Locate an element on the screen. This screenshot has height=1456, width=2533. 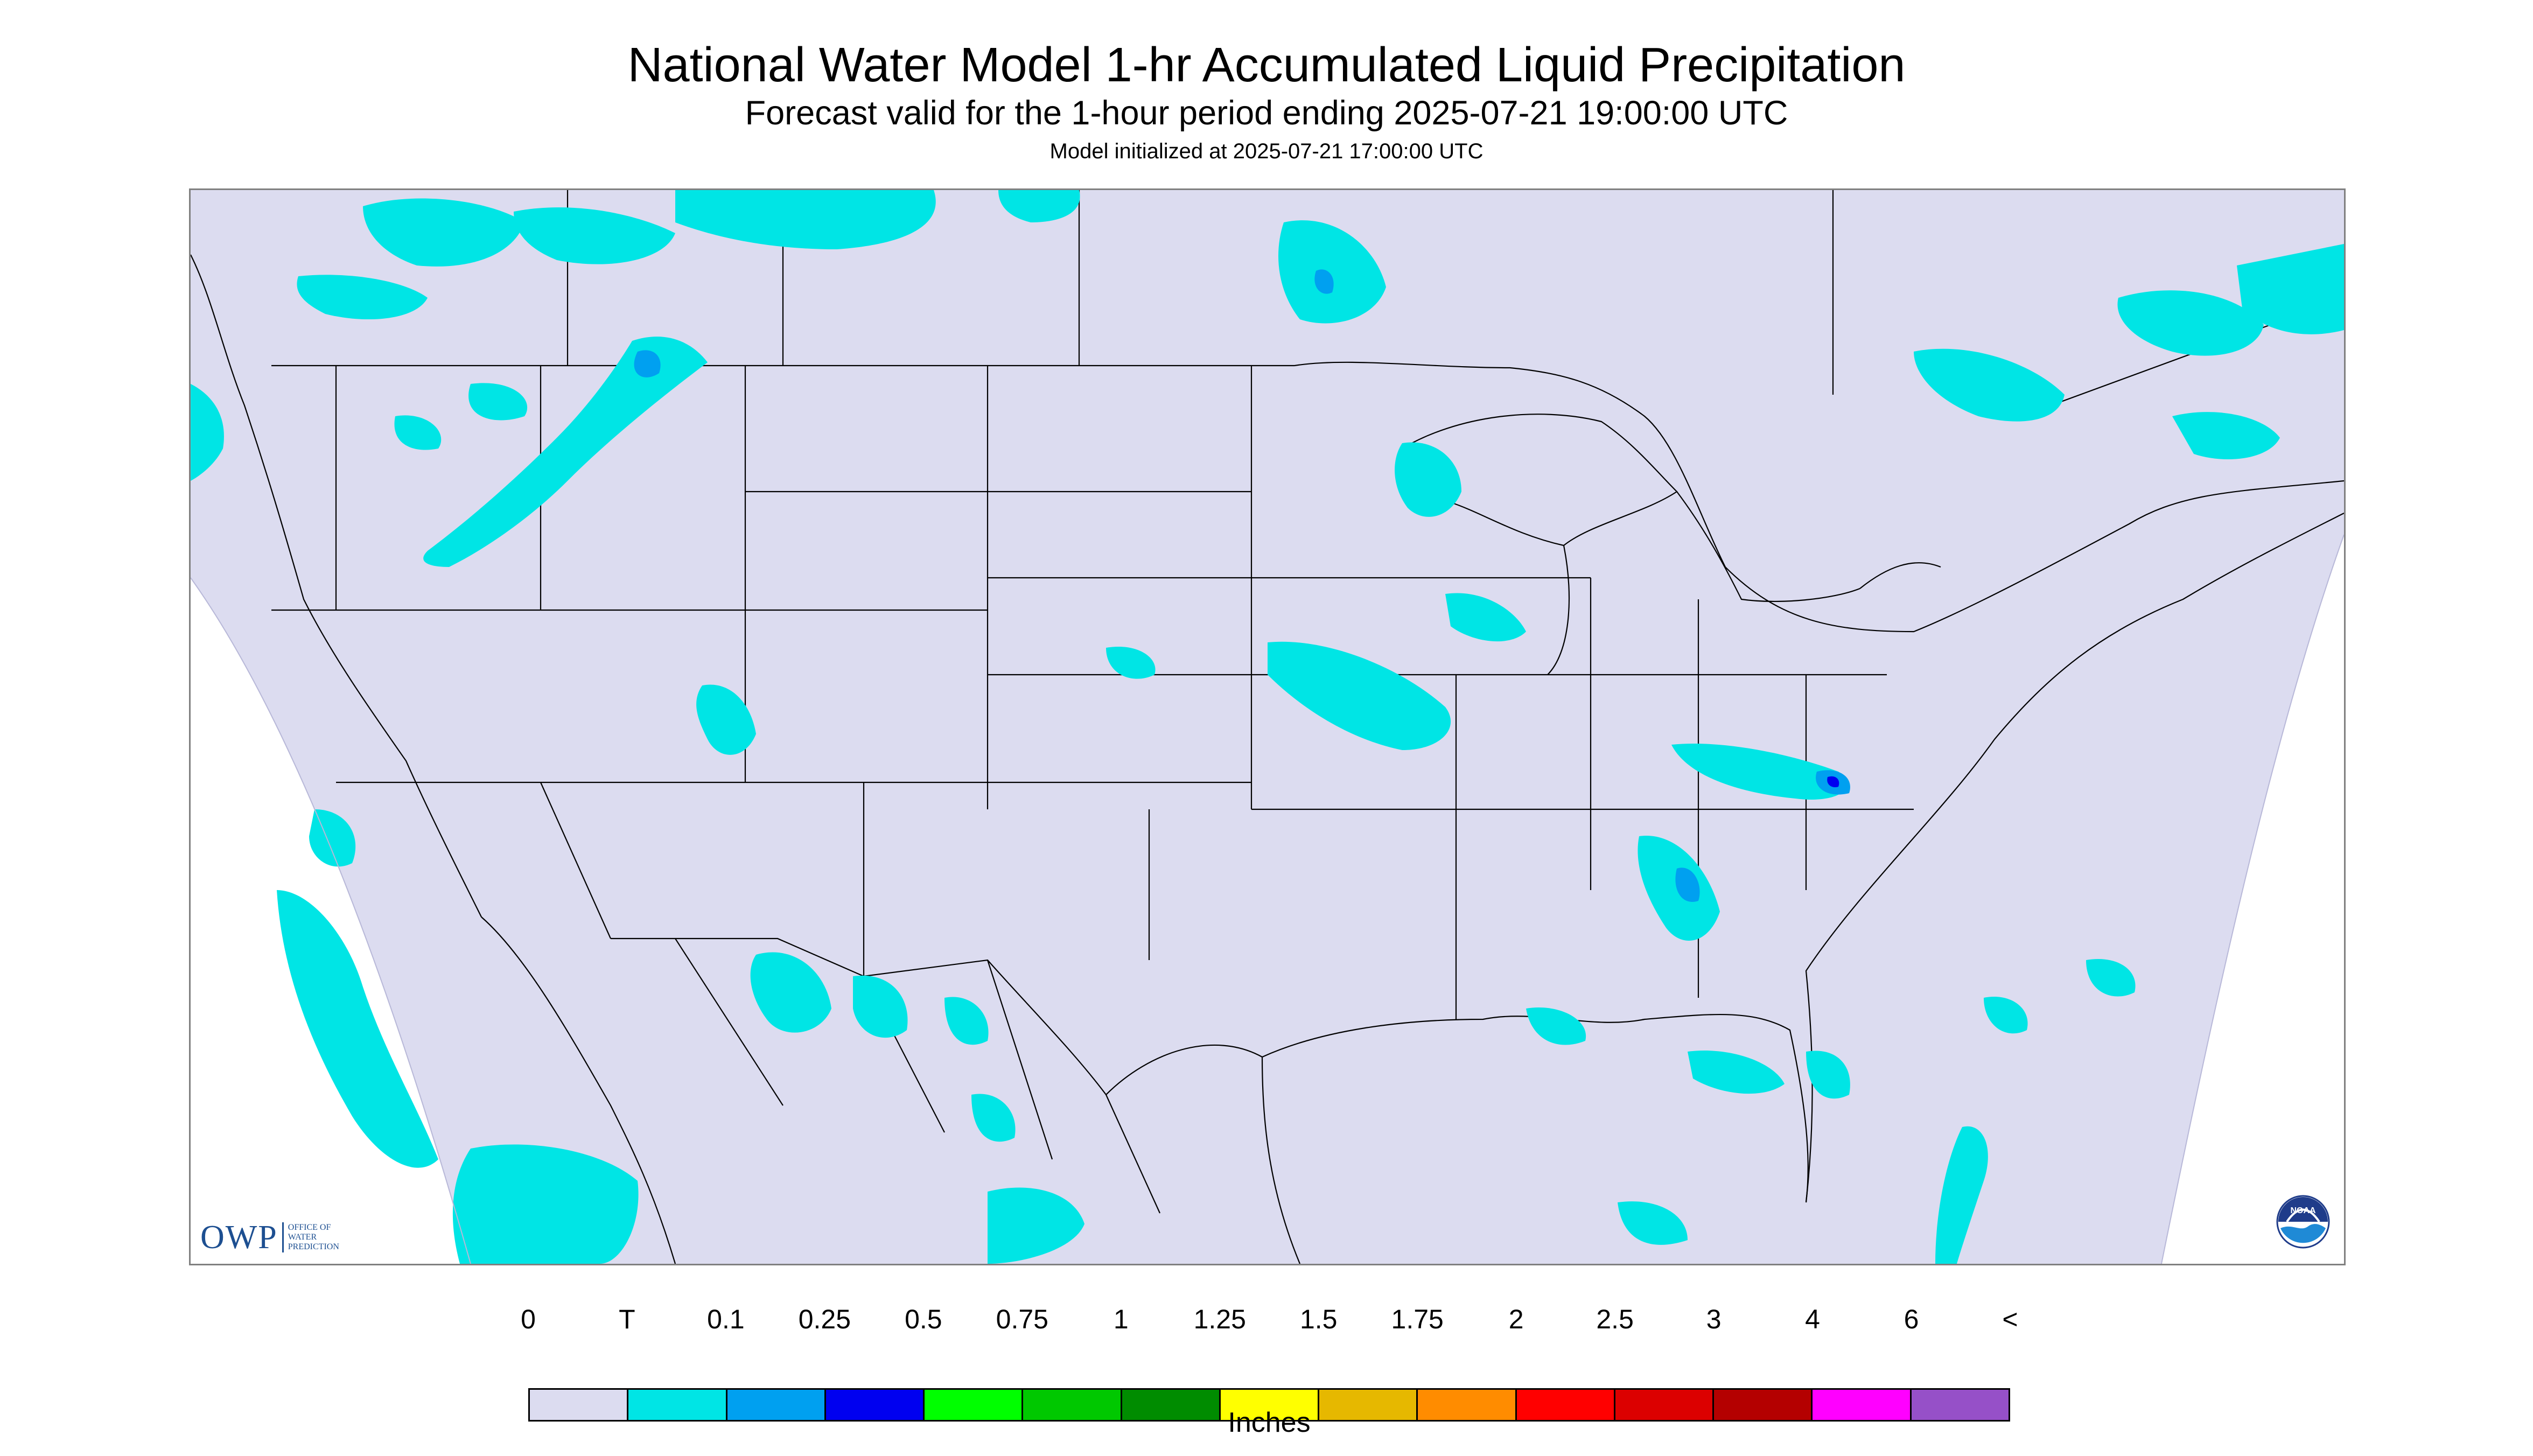
legend-colorbar is located at coordinates (1269, 1405).